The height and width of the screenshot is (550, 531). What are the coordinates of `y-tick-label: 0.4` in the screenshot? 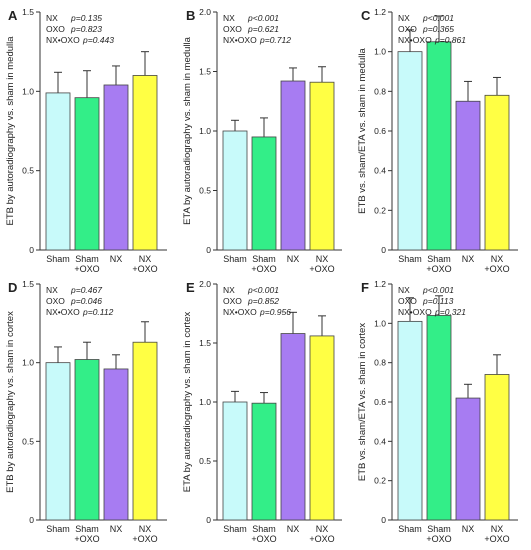 It's located at (380, 441).